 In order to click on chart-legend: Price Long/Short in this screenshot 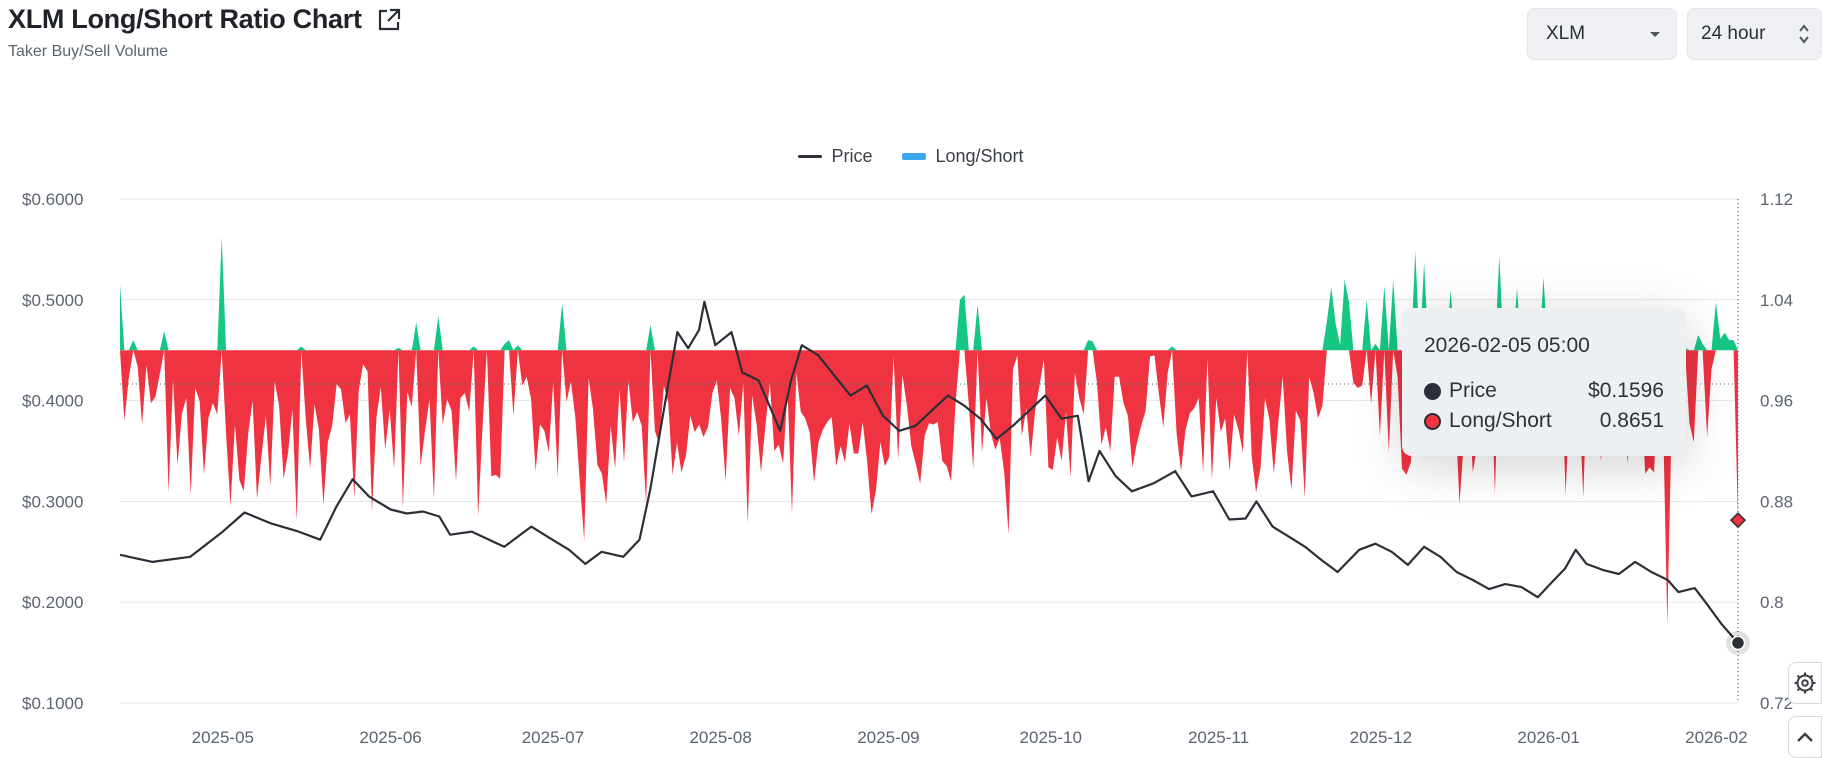, I will do `click(911, 156)`.